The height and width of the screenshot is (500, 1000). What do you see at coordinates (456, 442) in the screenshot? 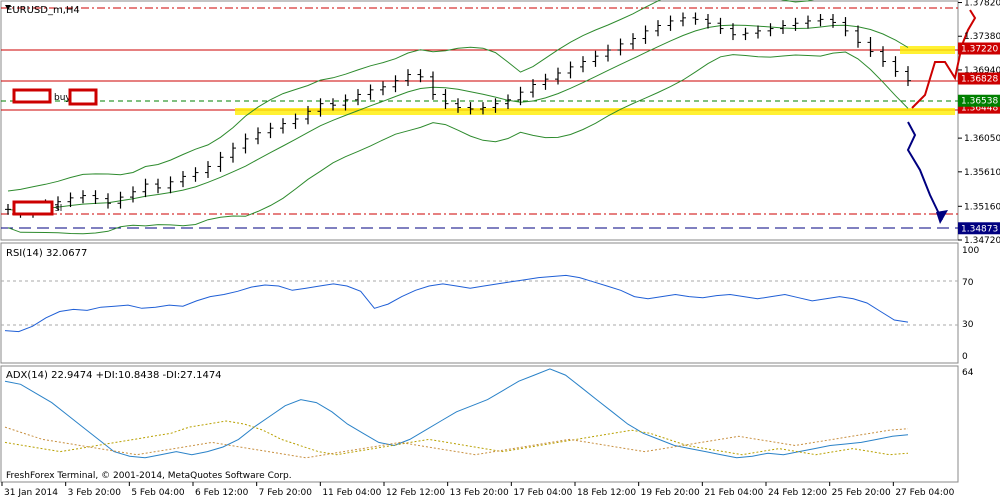
I see `minus-di-line` at bounding box center [456, 442].